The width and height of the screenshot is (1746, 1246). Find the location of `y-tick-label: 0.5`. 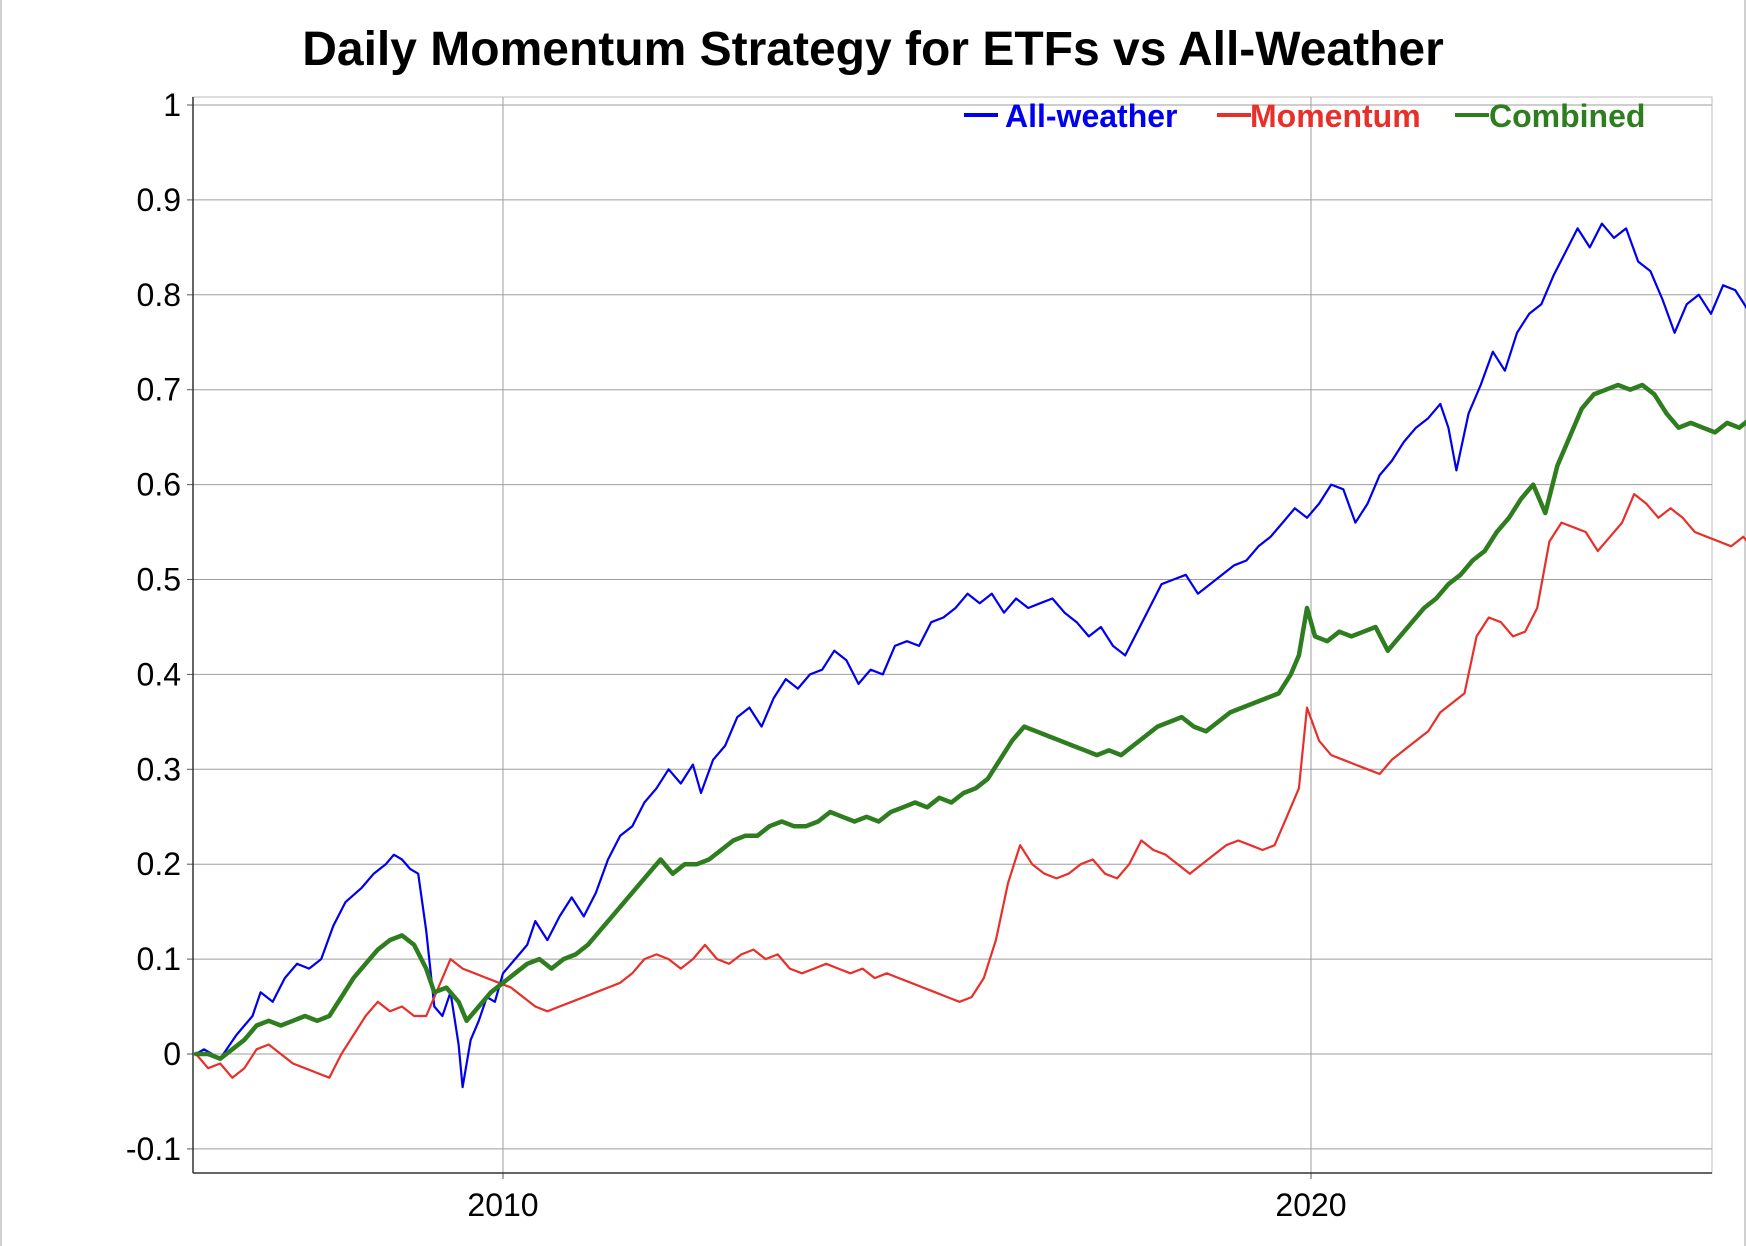

y-tick-label: 0.5 is located at coordinates (159, 580).